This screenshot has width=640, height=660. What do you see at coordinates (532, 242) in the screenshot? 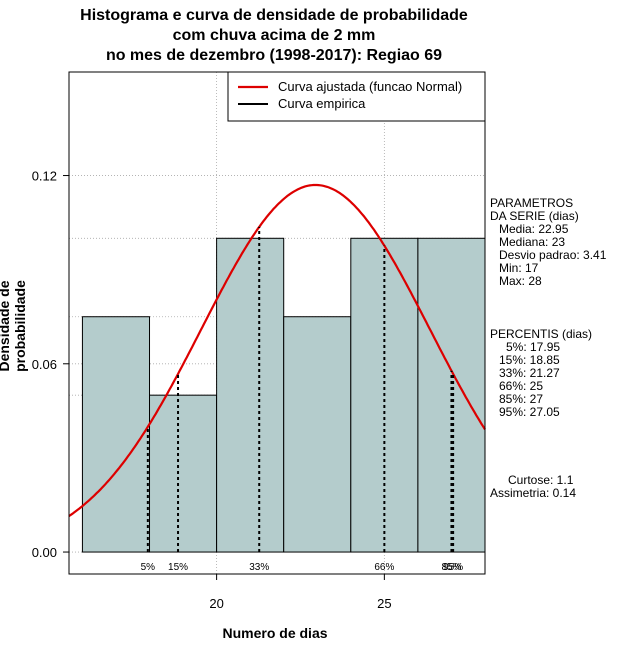
I see `param-mediana: Mediana: 23` at bounding box center [532, 242].